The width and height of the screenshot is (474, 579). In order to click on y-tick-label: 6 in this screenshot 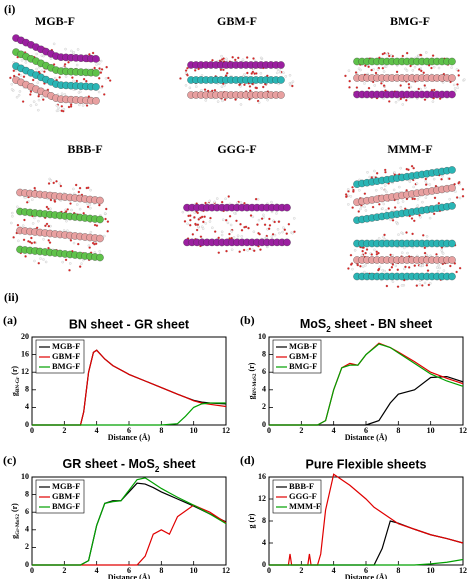, I will do `click(27, 511)`.